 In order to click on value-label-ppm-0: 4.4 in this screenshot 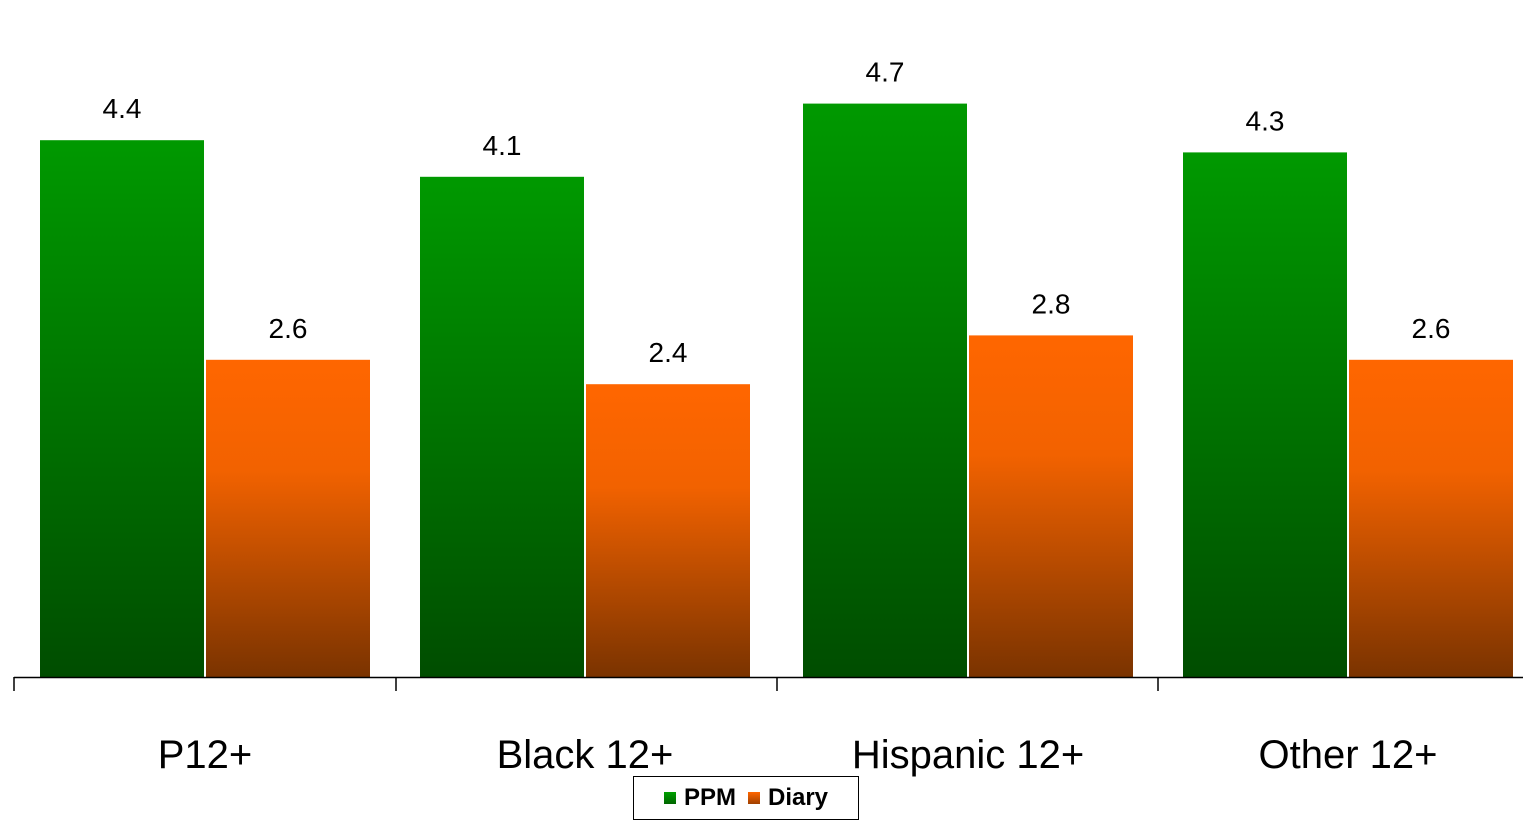, I will do `click(122, 108)`.